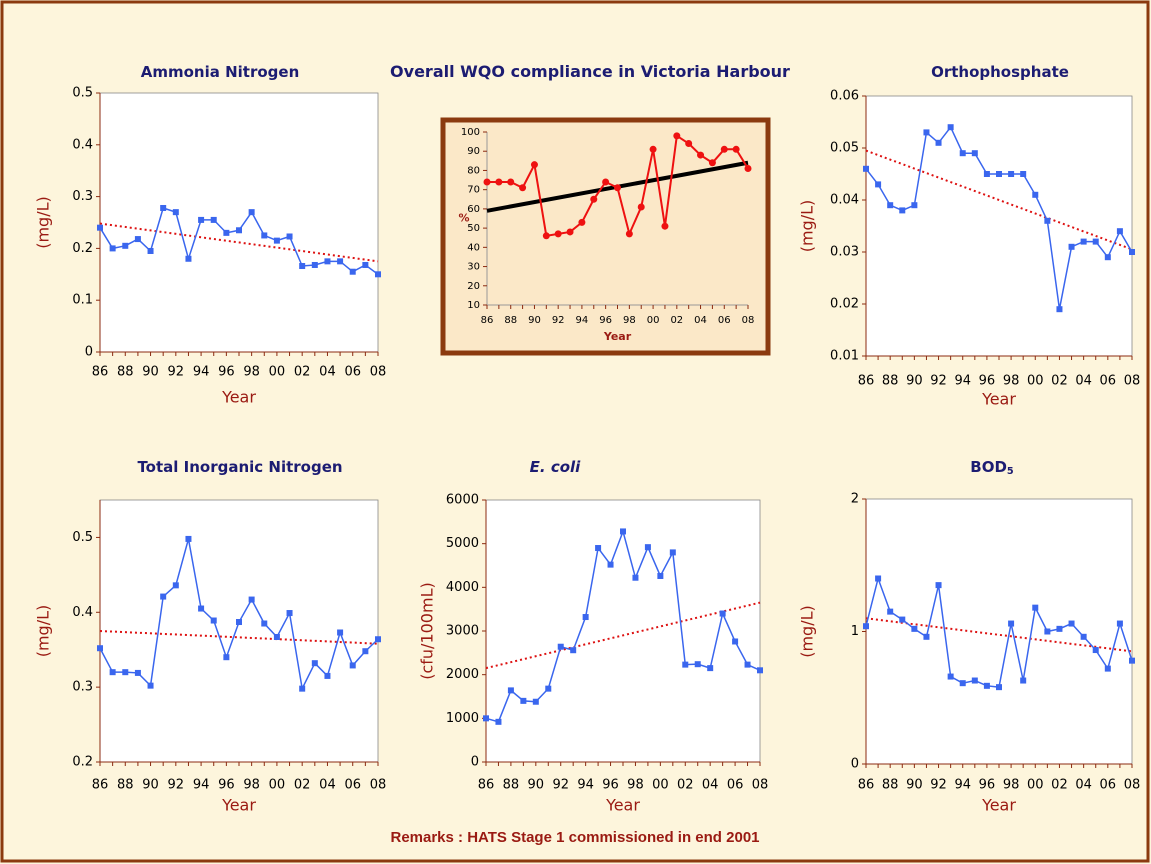 Image resolution: width=1151 pixels, height=864 pixels. I want to click on y-tick-label: 0.02, so click(844, 304).